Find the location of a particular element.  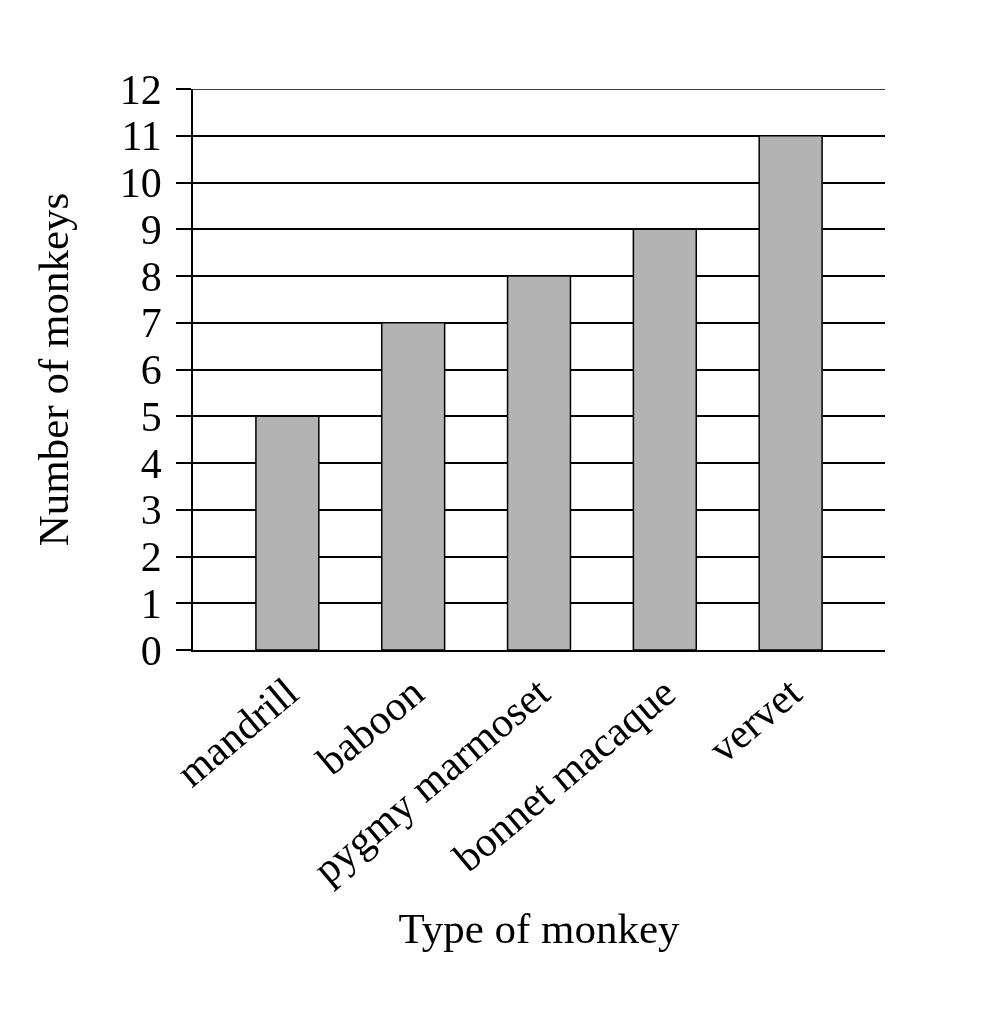

y-tick-label: 1 is located at coordinates (151, 603).